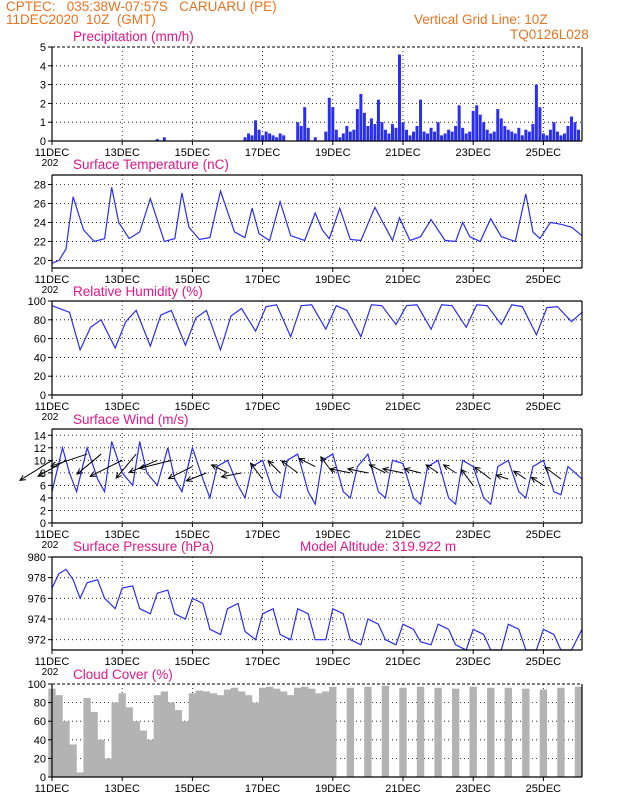  Describe the element at coordinates (37, 620) in the screenshot. I see `y-tick-label: 974` at that location.